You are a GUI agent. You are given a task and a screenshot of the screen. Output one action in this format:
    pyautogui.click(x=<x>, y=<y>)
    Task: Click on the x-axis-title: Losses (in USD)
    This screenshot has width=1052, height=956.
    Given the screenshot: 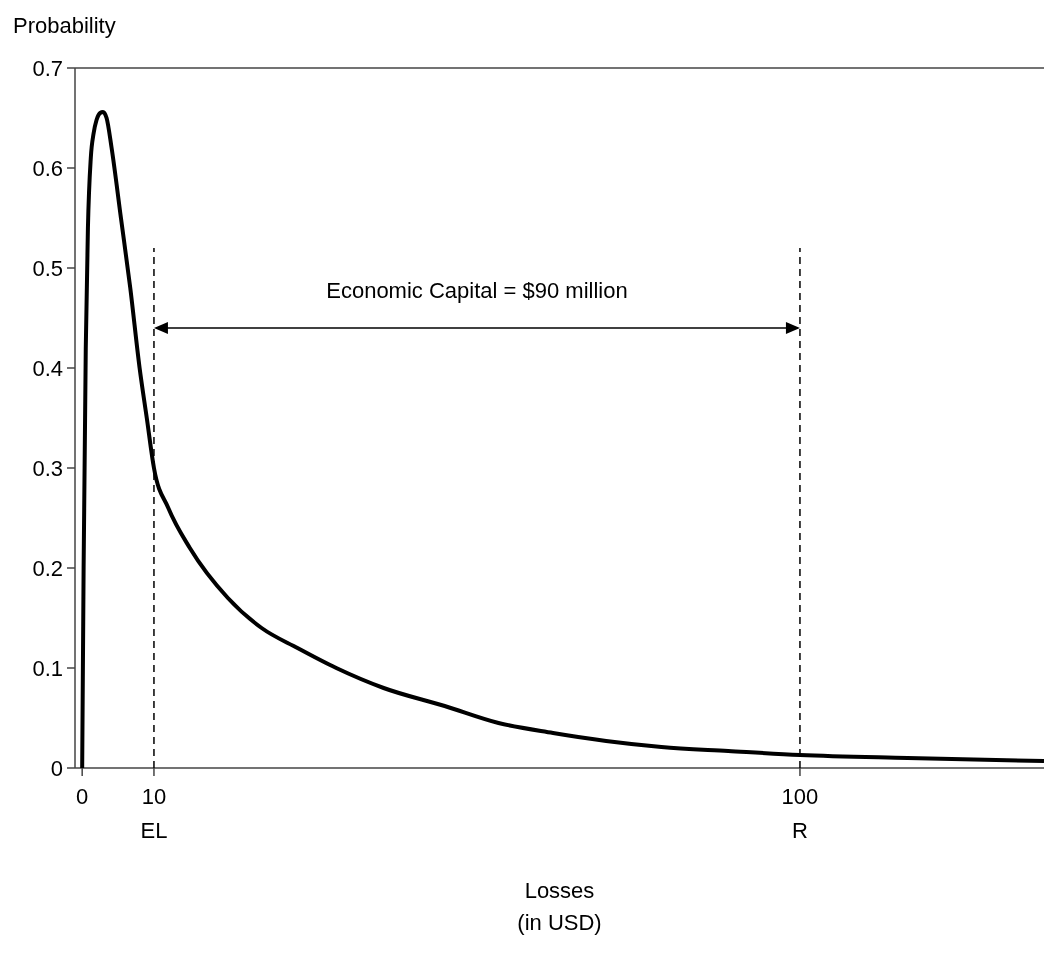 What is the action you would take?
    pyautogui.click(x=559, y=906)
    